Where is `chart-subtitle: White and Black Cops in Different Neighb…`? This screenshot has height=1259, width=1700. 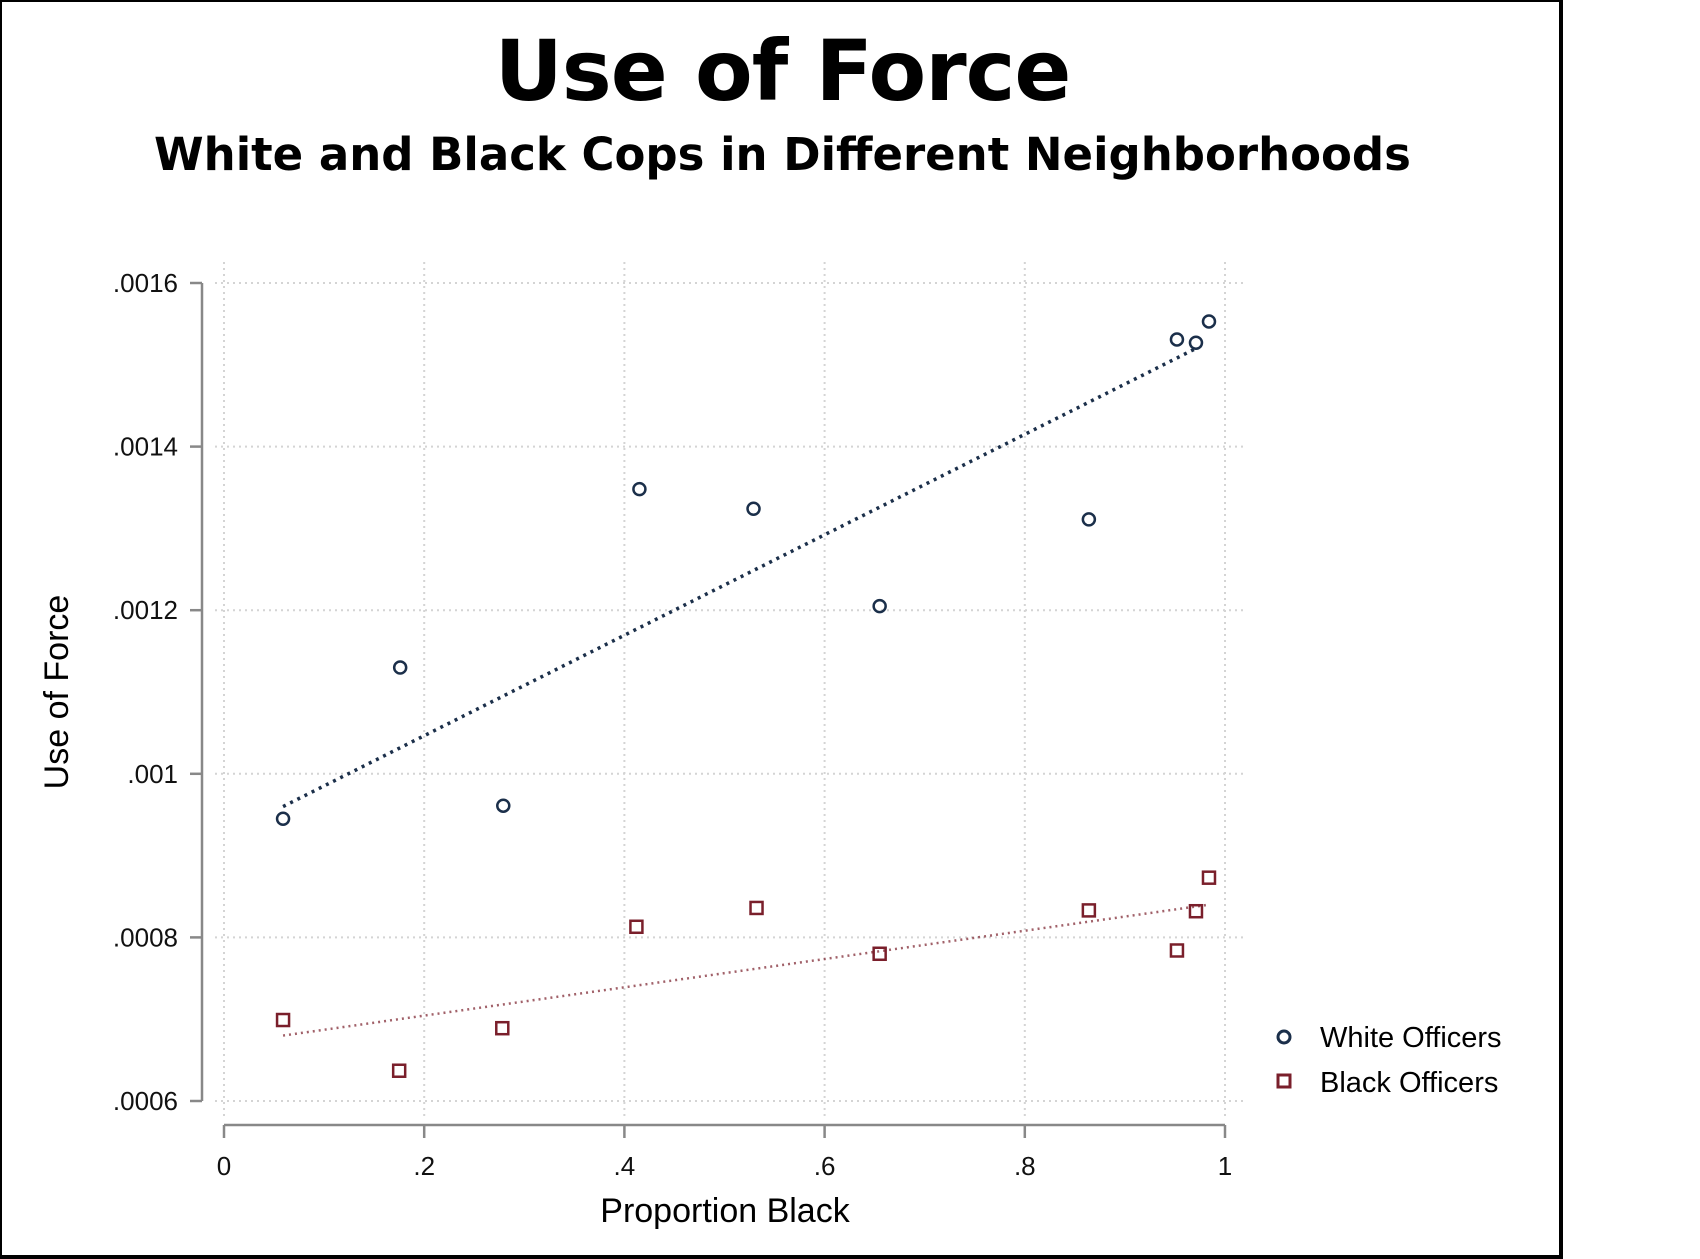 chart-subtitle: White and Black Cops in Different Neighb… is located at coordinates (782, 154).